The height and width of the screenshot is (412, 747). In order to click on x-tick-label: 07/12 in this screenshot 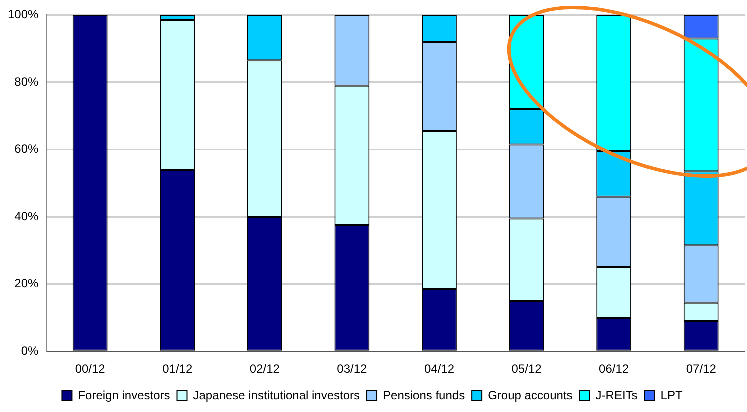, I will do `click(701, 369)`.